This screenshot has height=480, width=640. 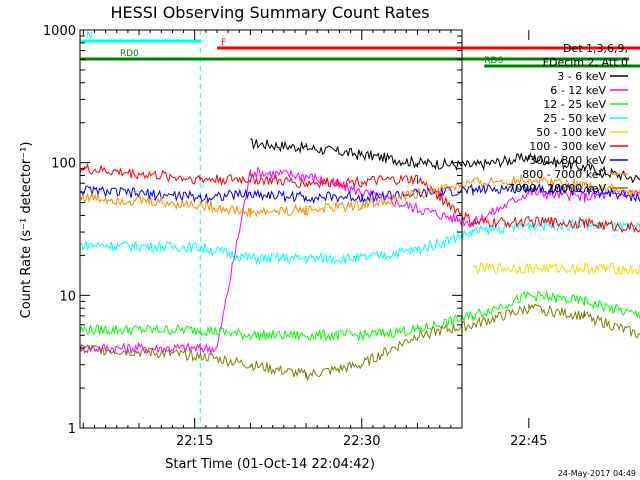 I want to click on x-tick-label: 22:15, so click(x=194, y=441).